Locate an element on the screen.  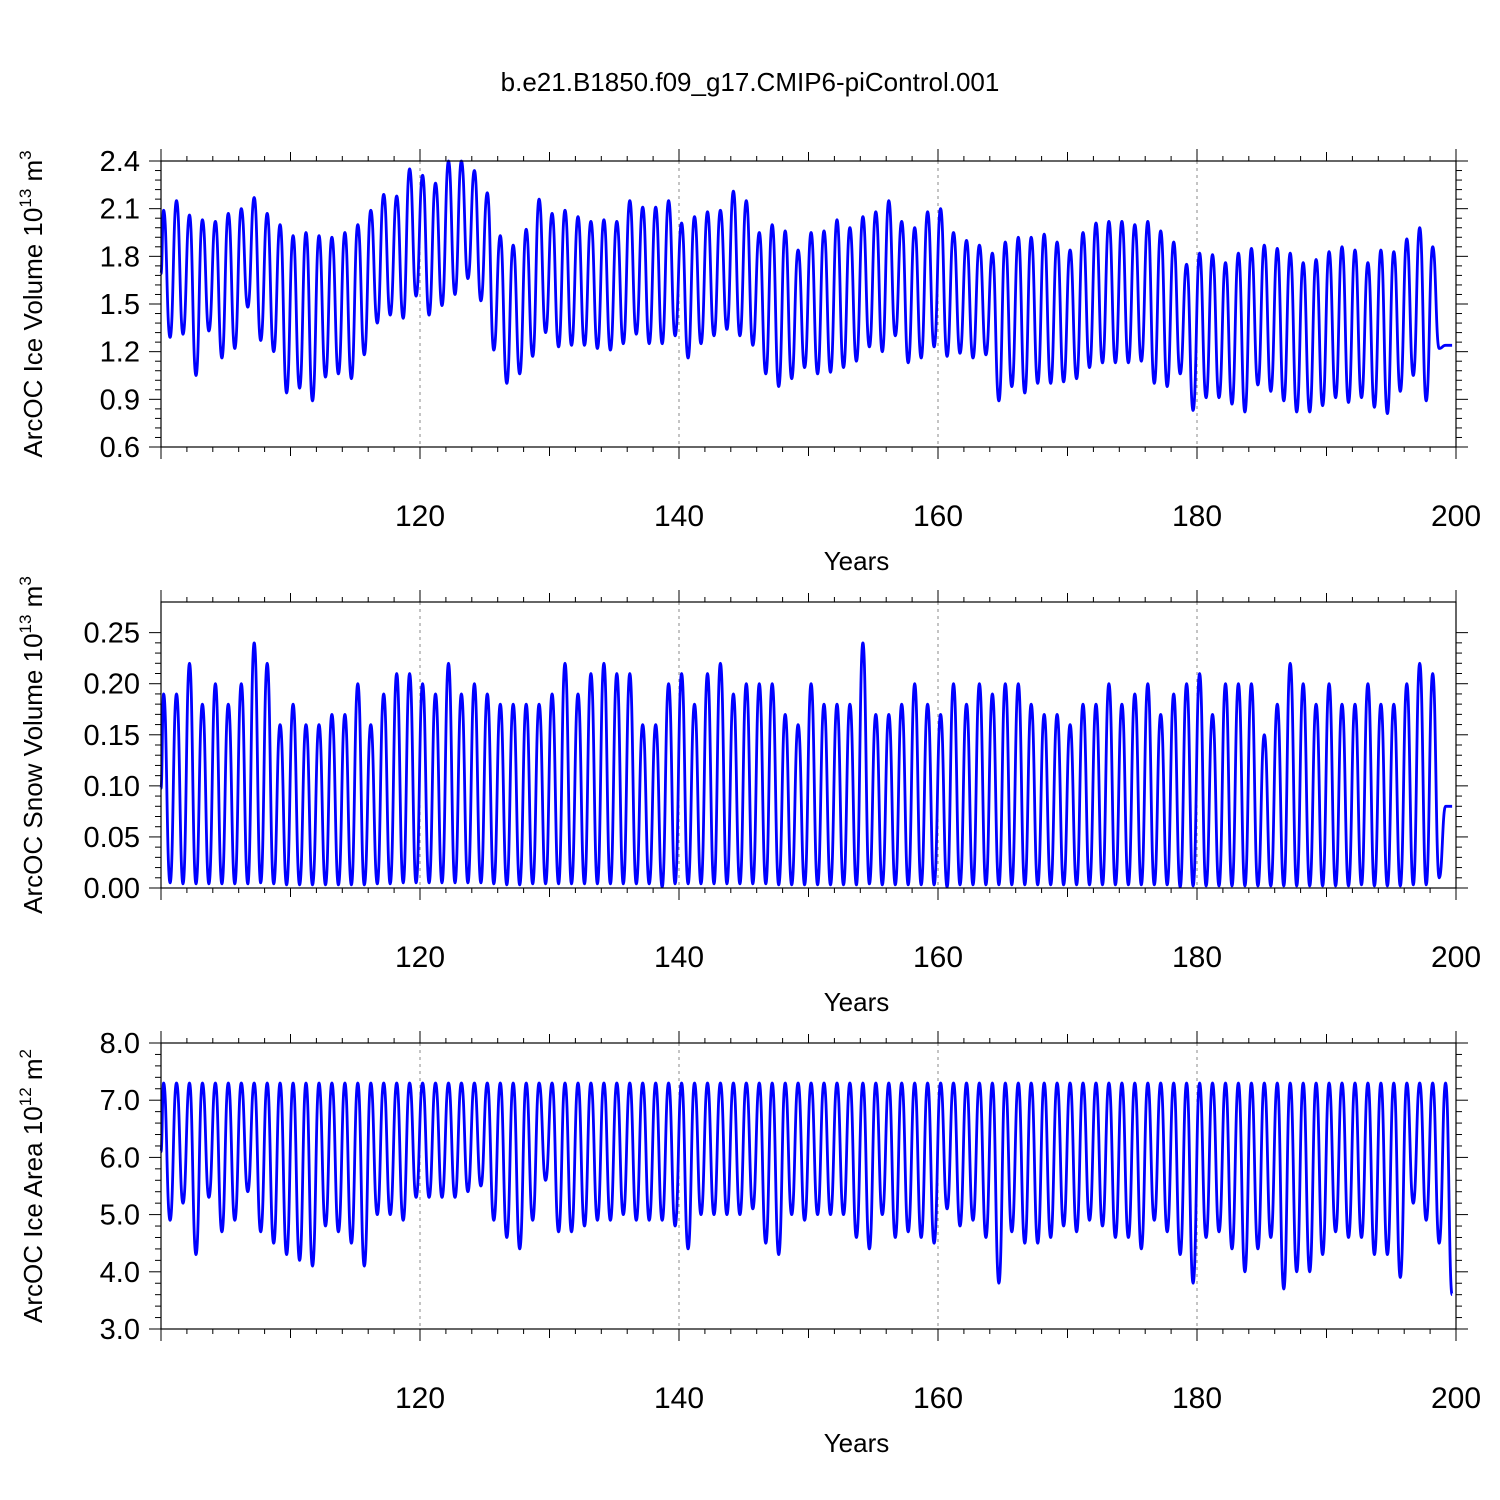
y-tick-label: 0.25 is located at coordinates (112, 634).